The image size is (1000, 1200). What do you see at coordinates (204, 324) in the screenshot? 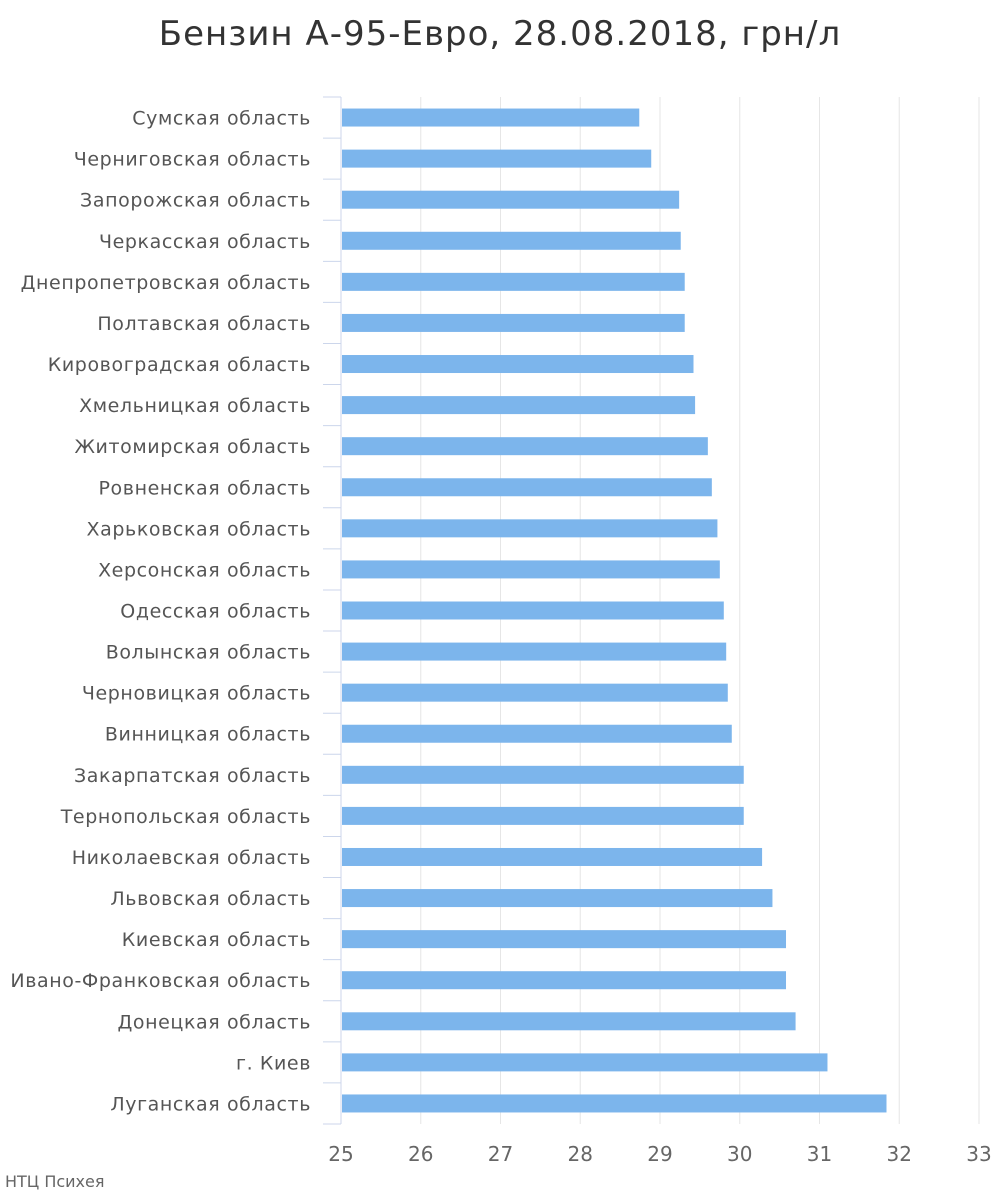
I see `category-label: Полтавская область` at bounding box center [204, 324].